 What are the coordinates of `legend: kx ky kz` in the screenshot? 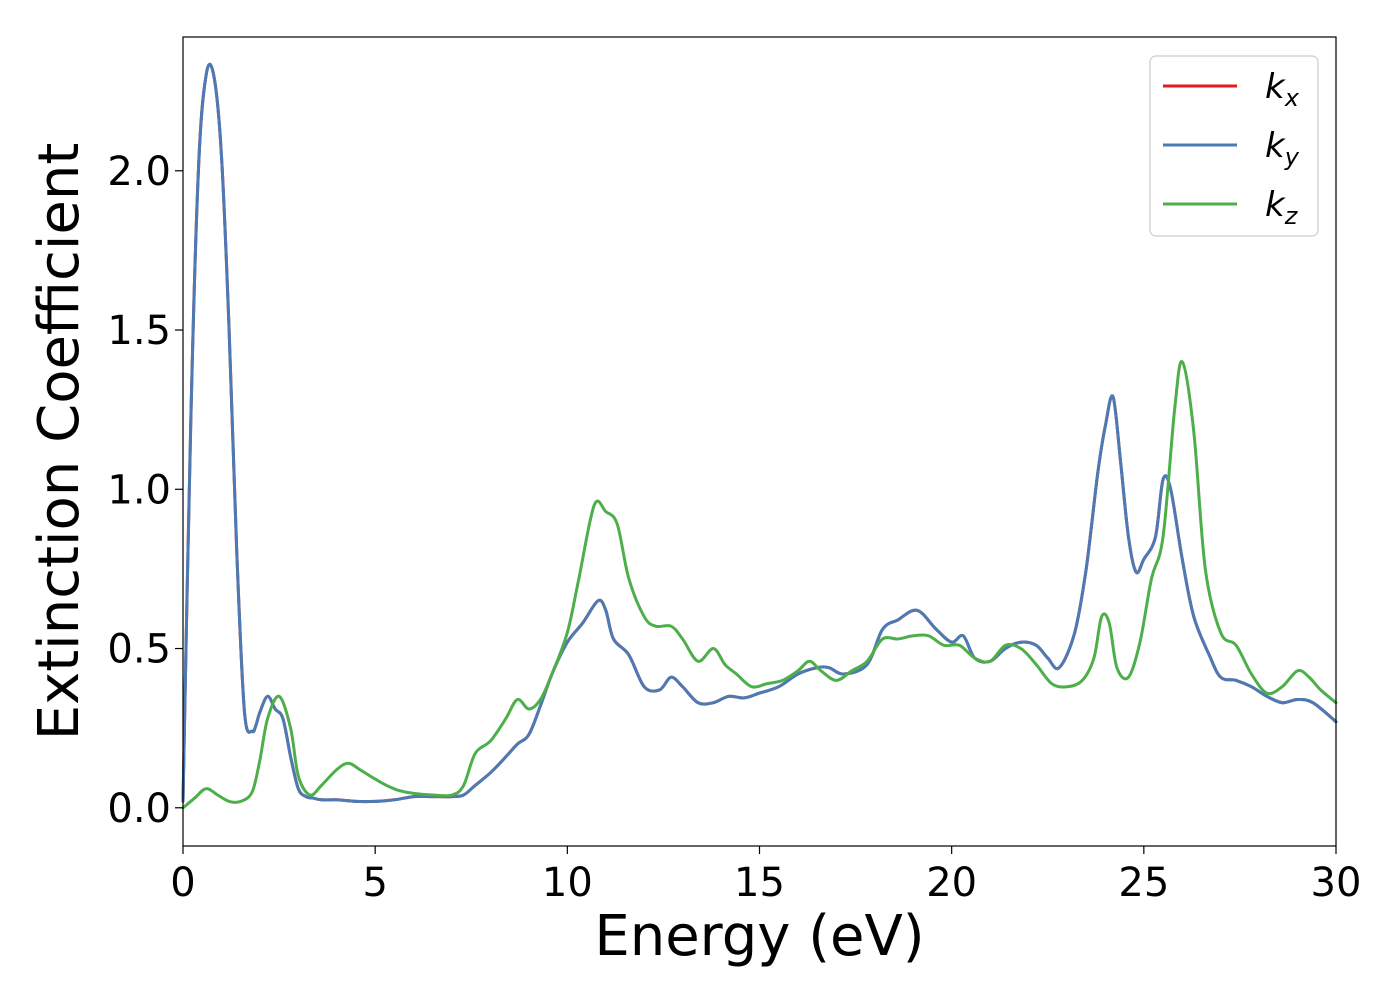 It's located at (1234, 146).